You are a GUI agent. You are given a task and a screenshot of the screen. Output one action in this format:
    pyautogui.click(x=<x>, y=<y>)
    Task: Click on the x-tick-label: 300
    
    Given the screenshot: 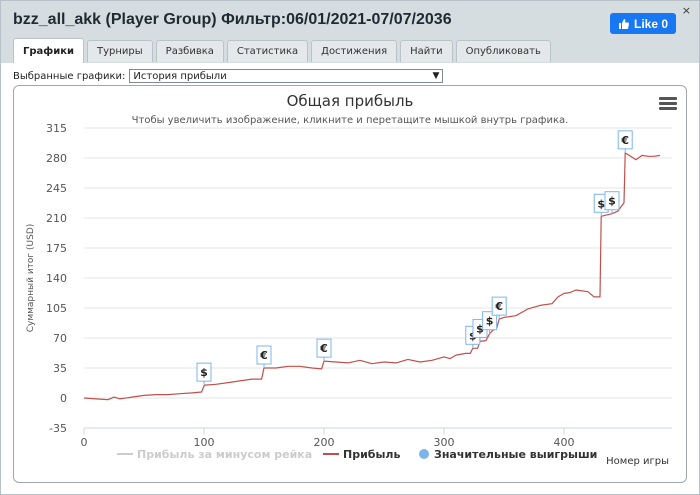 What is the action you would take?
    pyautogui.click(x=444, y=442)
    